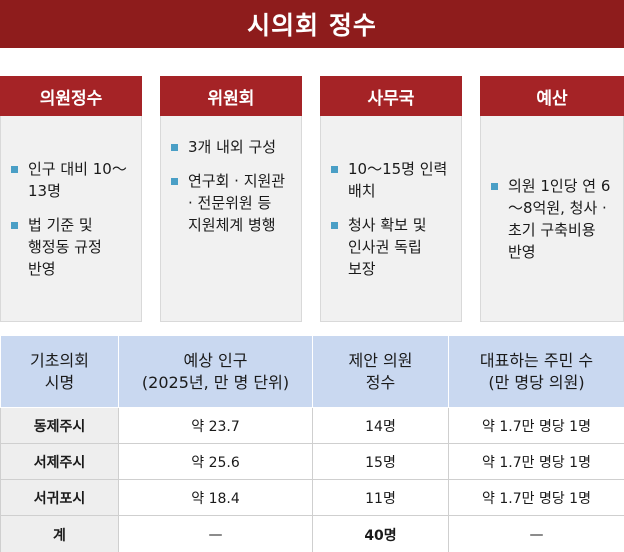 Image resolution: width=624 pixels, height=552 pixels. I want to click on table-row: 서제주시 약 25.6 15명 약 1.7만 명당 1명, so click(312, 461).